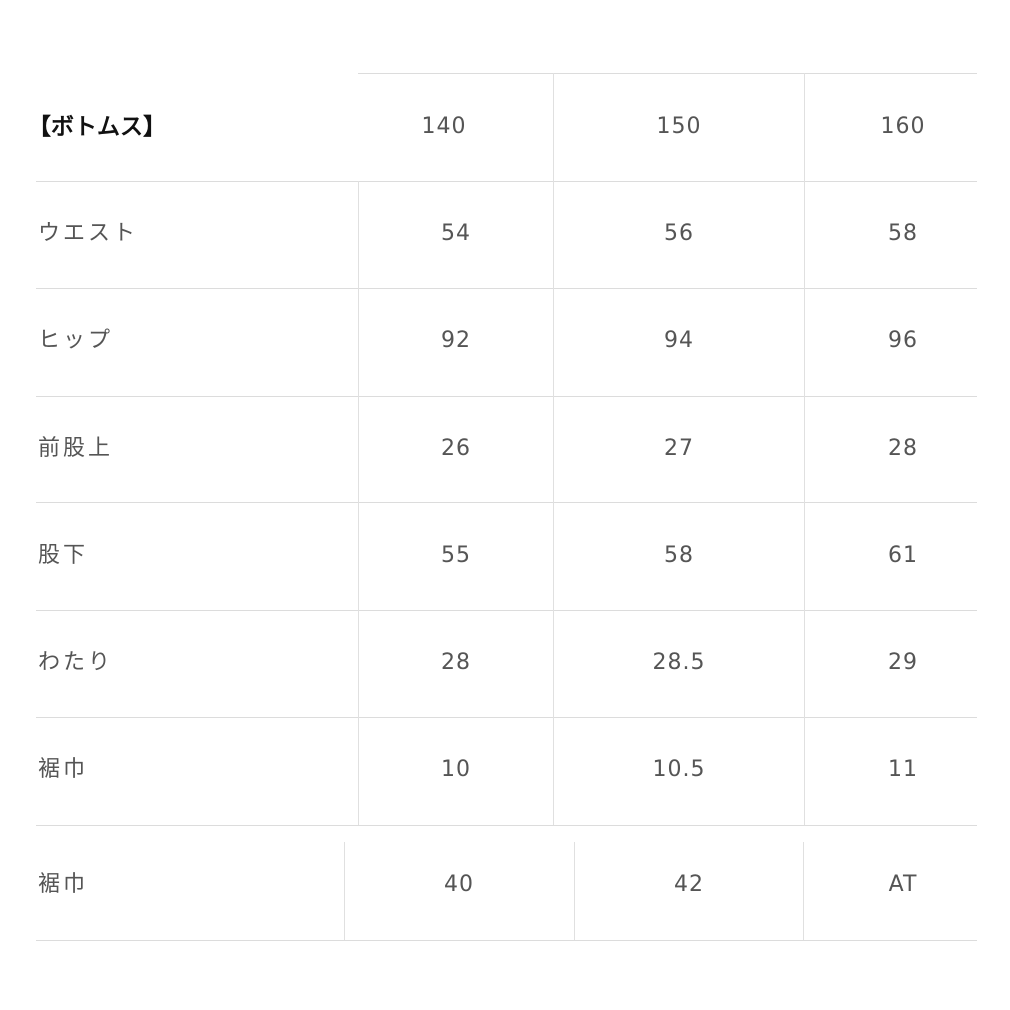  What do you see at coordinates (456, 555) in the screenshot?
I see `cell: 55` at bounding box center [456, 555].